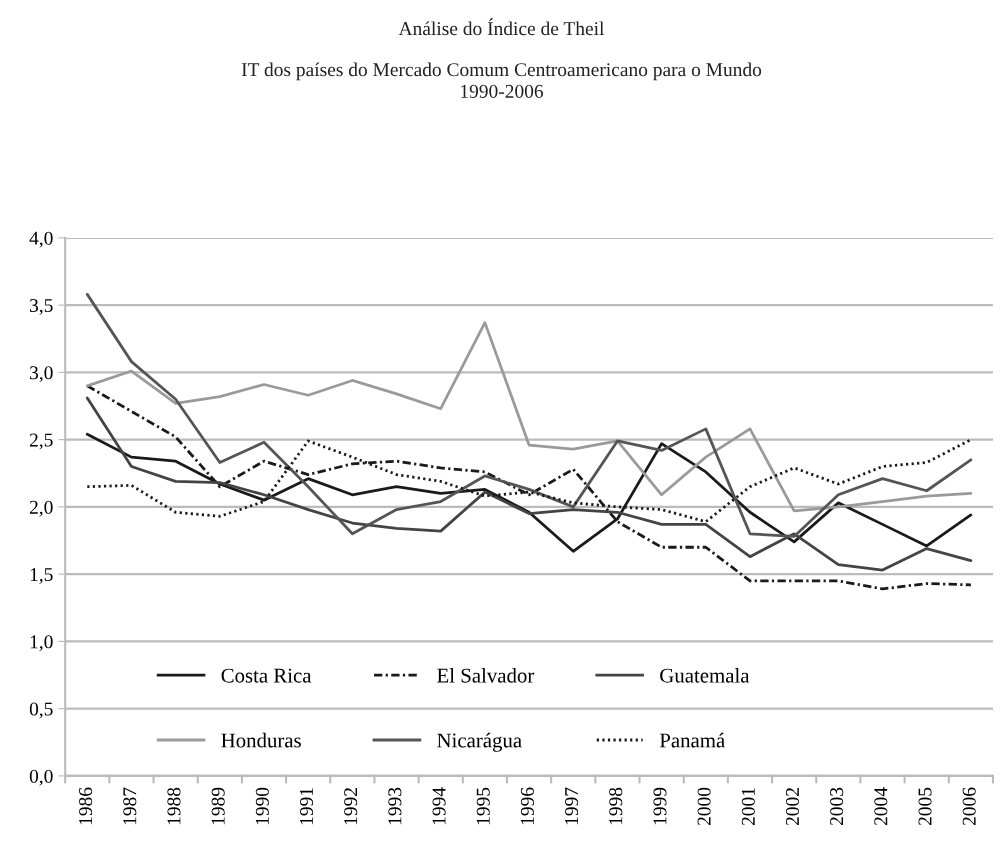 The width and height of the screenshot is (1003, 865). What do you see at coordinates (748, 807) in the screenshot?
I see `x-tick-label: 2001` at bounding box center [748, 807].